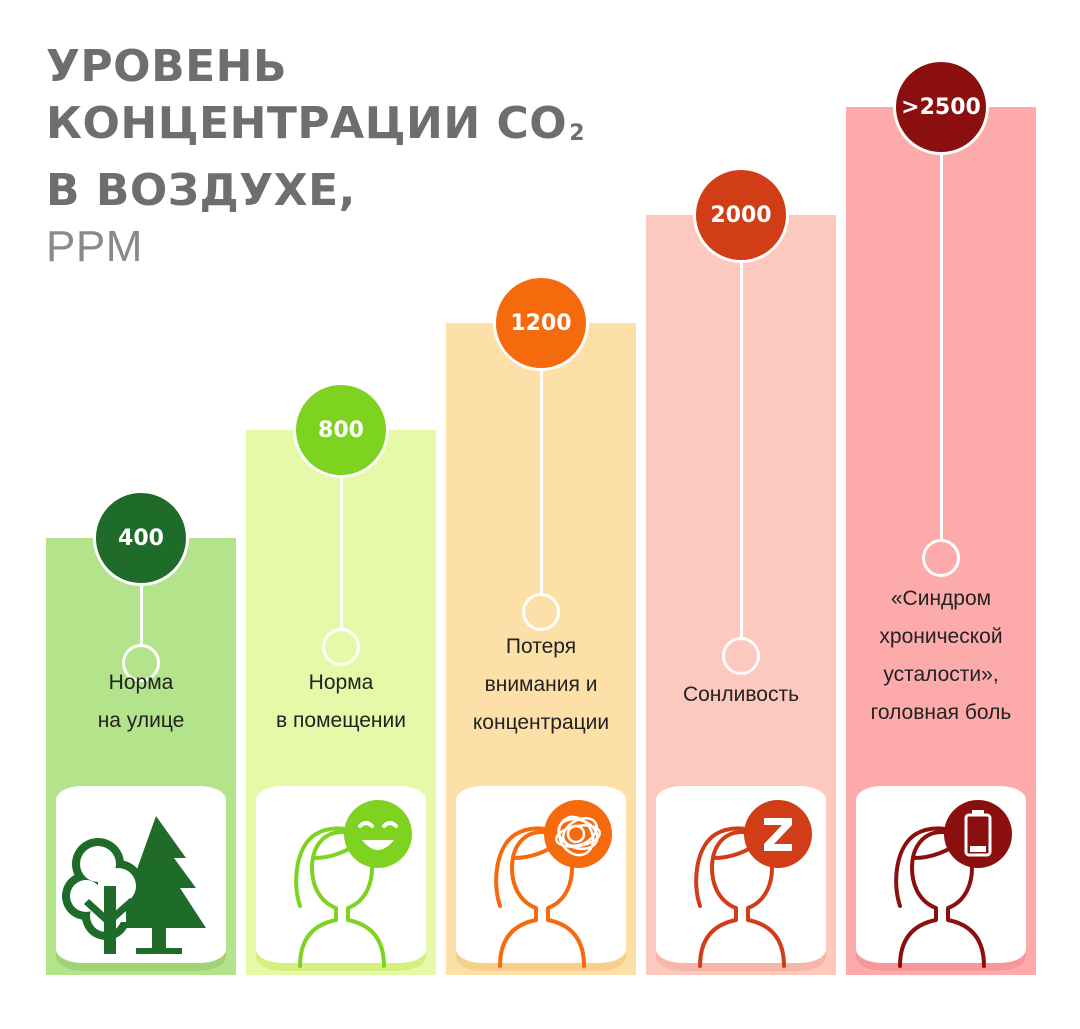 The image size is (1080, 1029). What do you see at coordinates (307, 123) in the screenshot?
I see `title-line-2-text: КОНЦЕНТРАЦИИ CO` at bounding box center [307, 123].